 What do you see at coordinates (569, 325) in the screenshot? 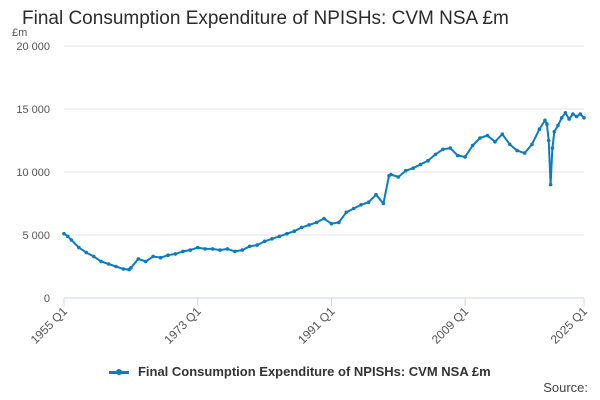
I see `x-tick-label: 2025 Q1` at bounding box center [569, 325].